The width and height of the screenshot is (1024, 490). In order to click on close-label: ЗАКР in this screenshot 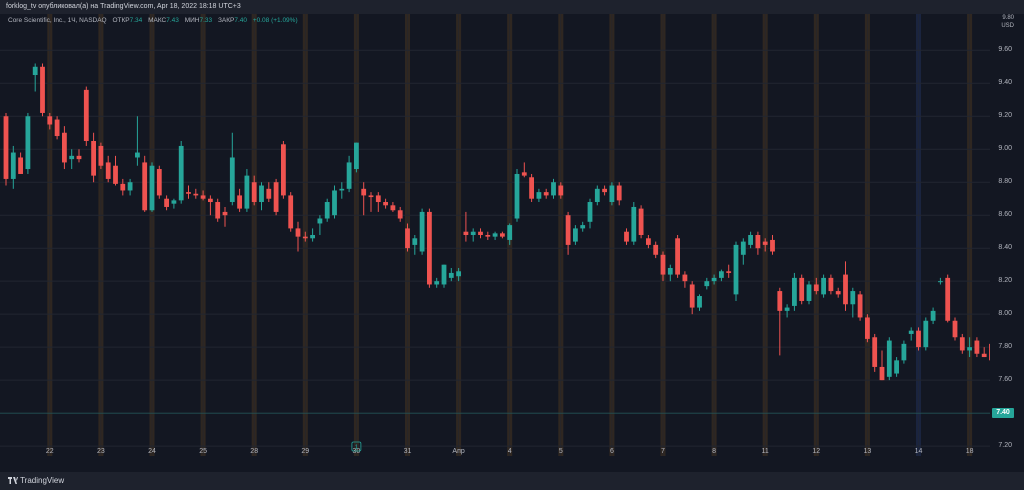, I will do `click(226, 20)`.